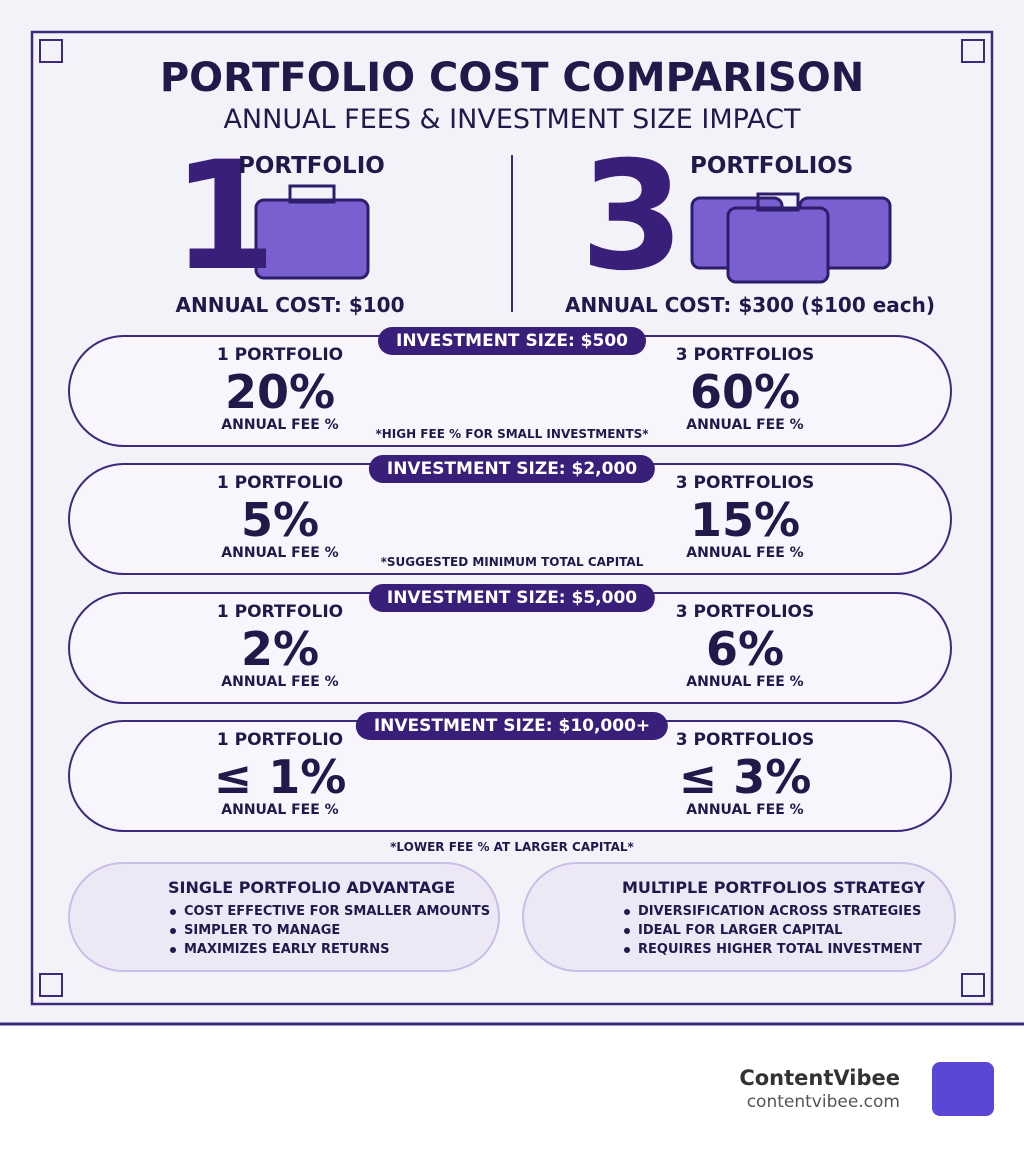 The image size is (1024, 1154). I want to click on tier-heading: INVESTMENT SIZE: $500, so click(512, 341).